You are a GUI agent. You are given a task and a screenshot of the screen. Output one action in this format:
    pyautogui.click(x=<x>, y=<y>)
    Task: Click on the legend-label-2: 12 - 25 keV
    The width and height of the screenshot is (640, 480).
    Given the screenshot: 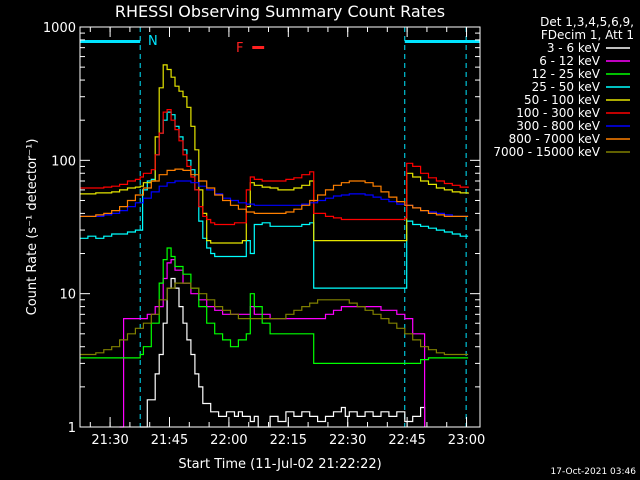 What is the action you would take?
    pyautogui.click(x=566, y=74)
    